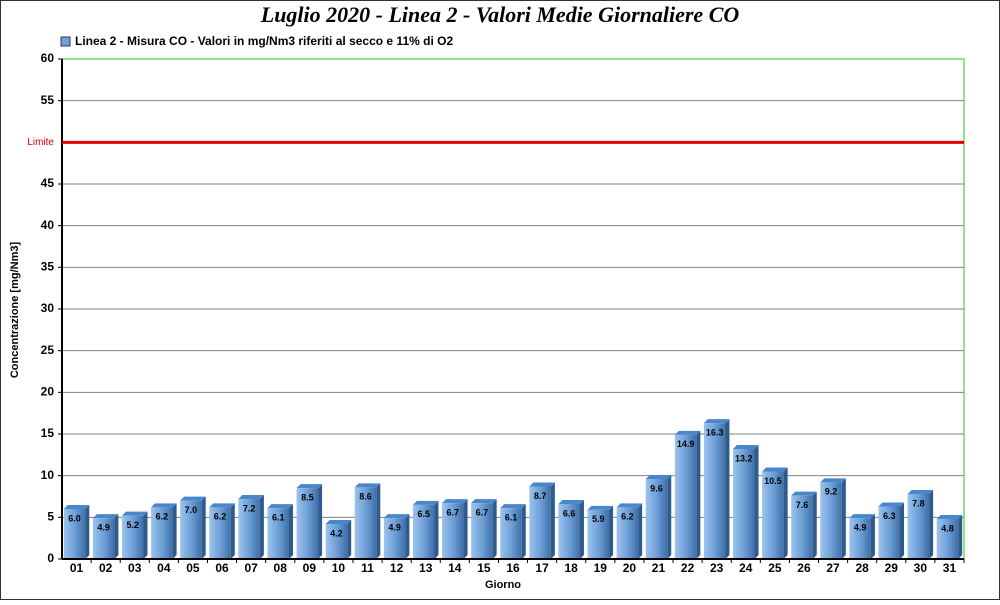 This screenshot has height=605, width=1000. I want to click on y-tick-label: 40, so click(48, 225).